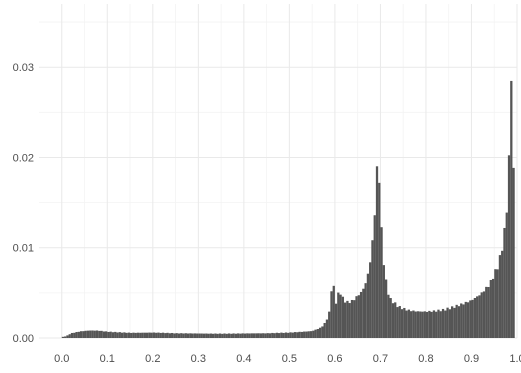 This screenshot has height=373, width=521. What do you see at coordinates (152, 359) in the screenshot?
I see `x-tick-label: 0.2` at bounding box center [152, 359].